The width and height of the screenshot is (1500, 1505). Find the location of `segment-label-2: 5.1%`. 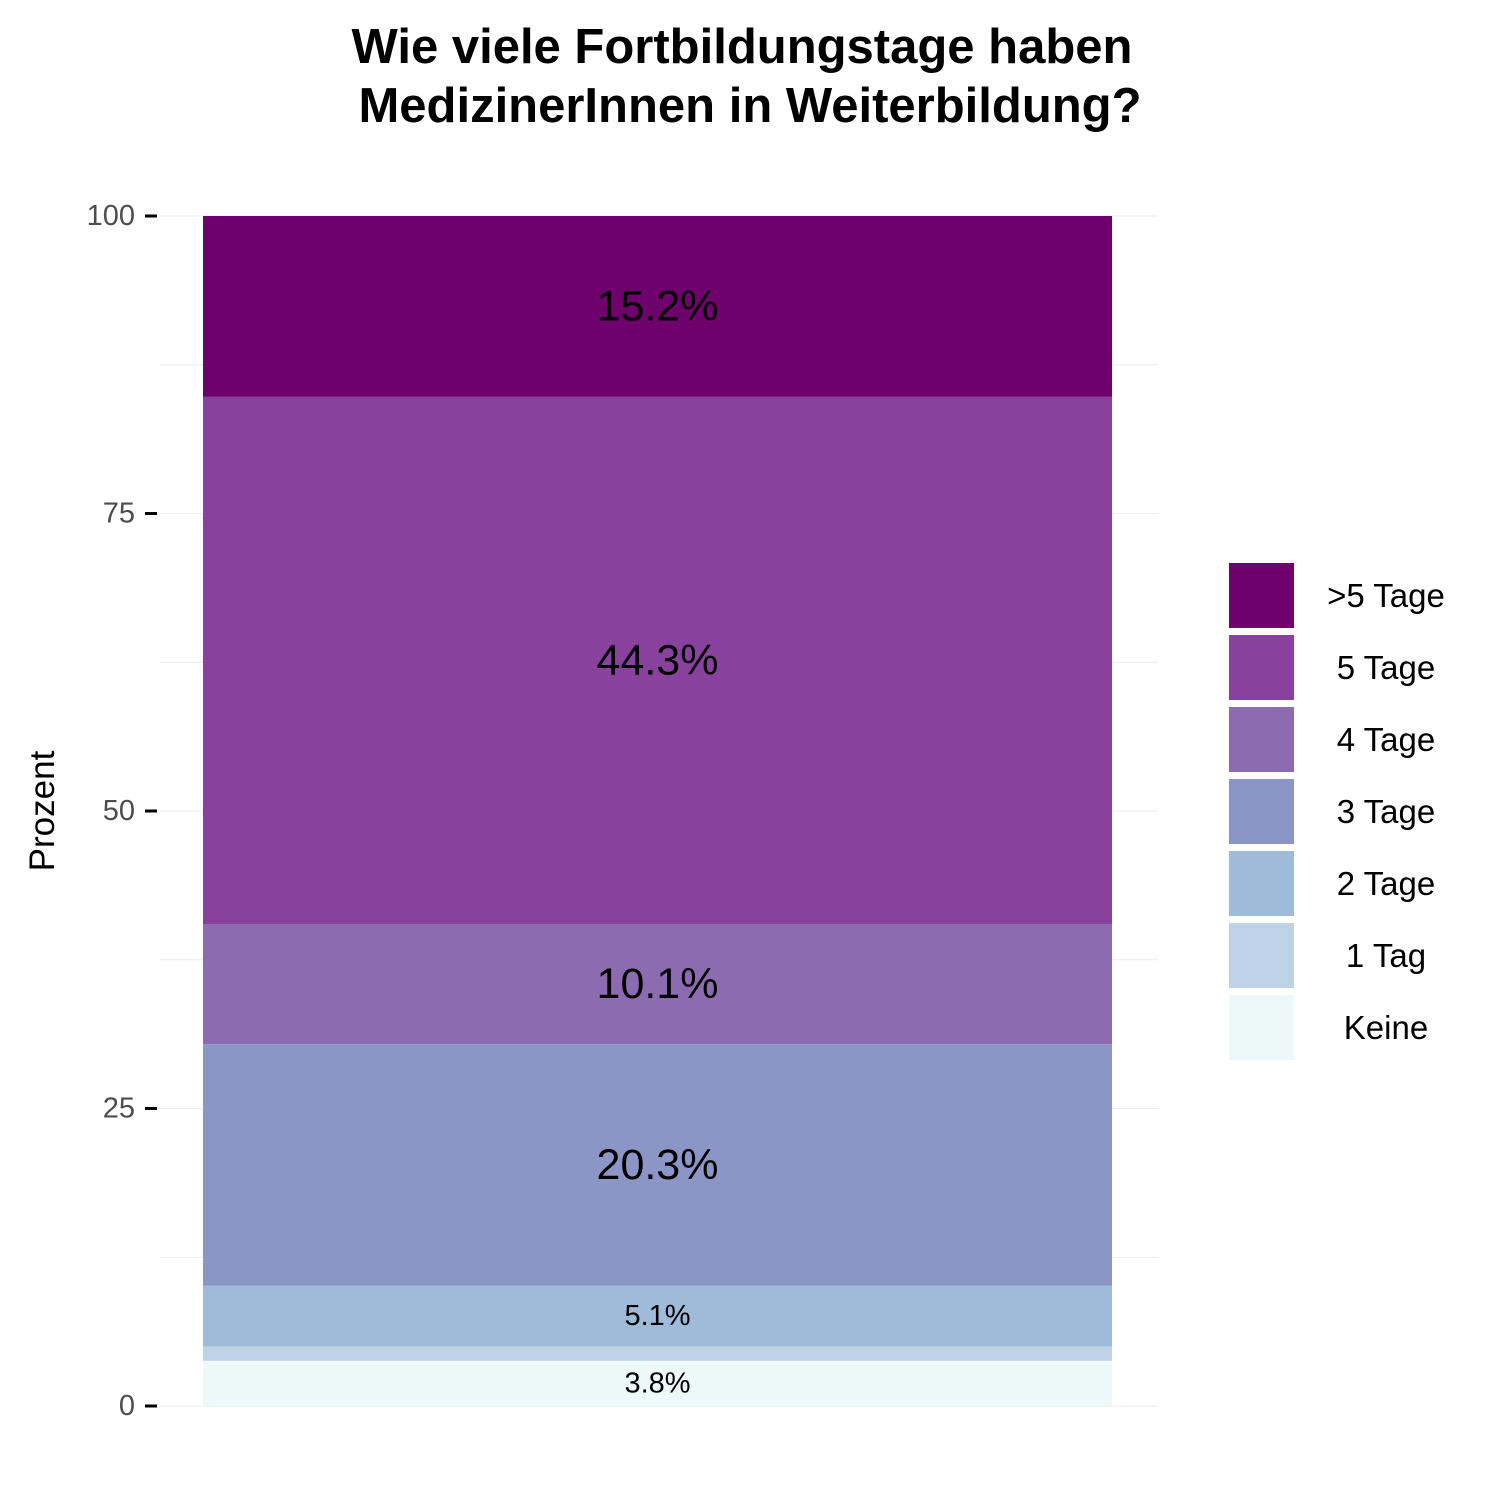

segment-label-2: 5.1% is located at coordinates (657, 1316).